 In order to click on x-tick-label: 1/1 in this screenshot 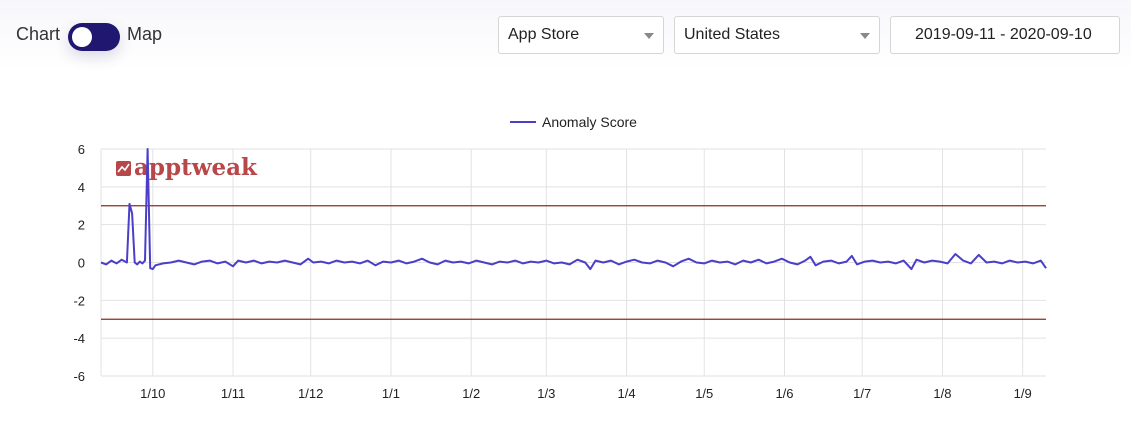, I will do `click(391, 393)`.